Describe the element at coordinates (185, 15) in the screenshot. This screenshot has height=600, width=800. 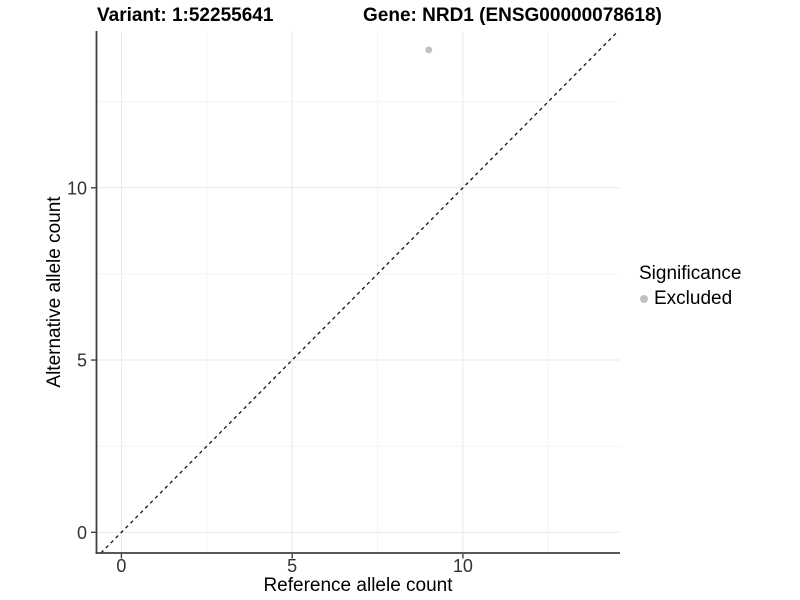
I see `plot-title-variant: Variant: 1:52255641` at that location.